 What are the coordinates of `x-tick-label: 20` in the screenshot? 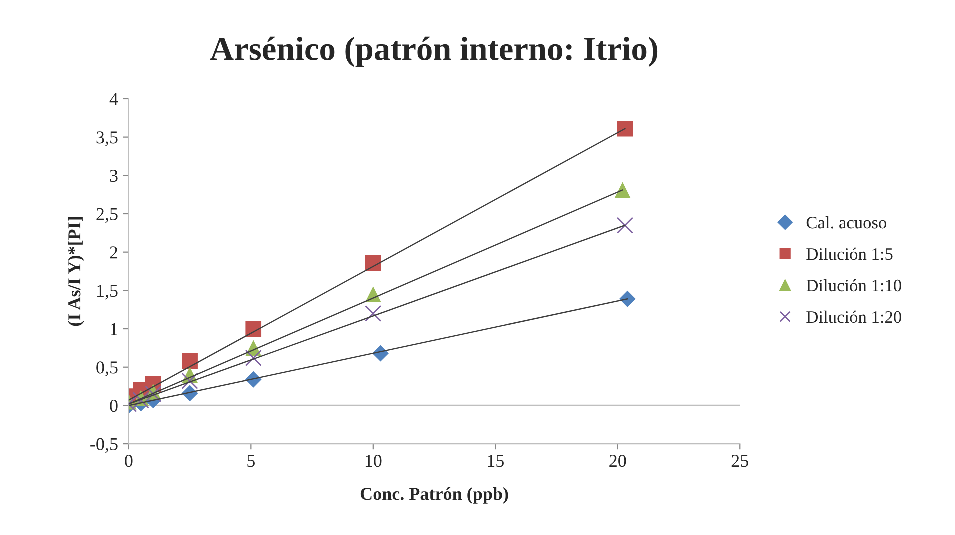 It's located at (618, 461).